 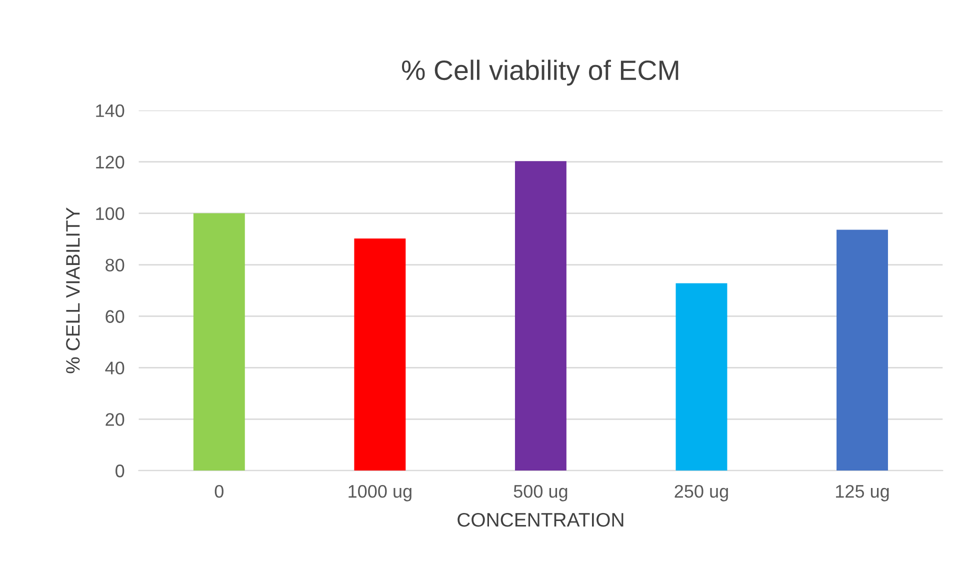 I want to click on x-tick-label: 500 ug, so click(x=541, y=493).